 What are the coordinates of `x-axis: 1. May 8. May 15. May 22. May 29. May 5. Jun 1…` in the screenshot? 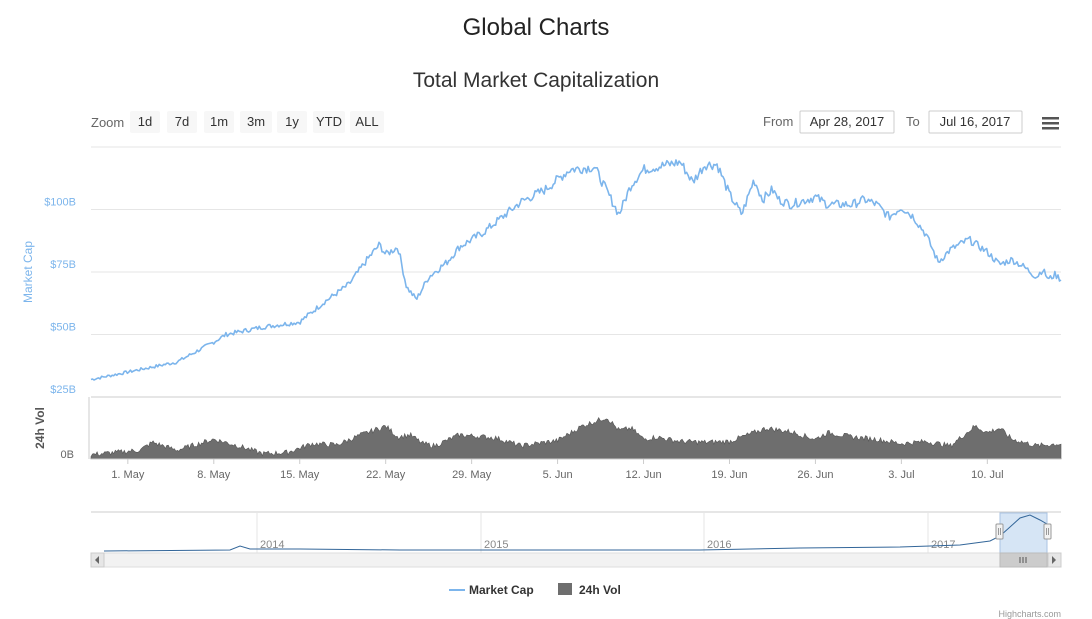 It's located at (557, 470).